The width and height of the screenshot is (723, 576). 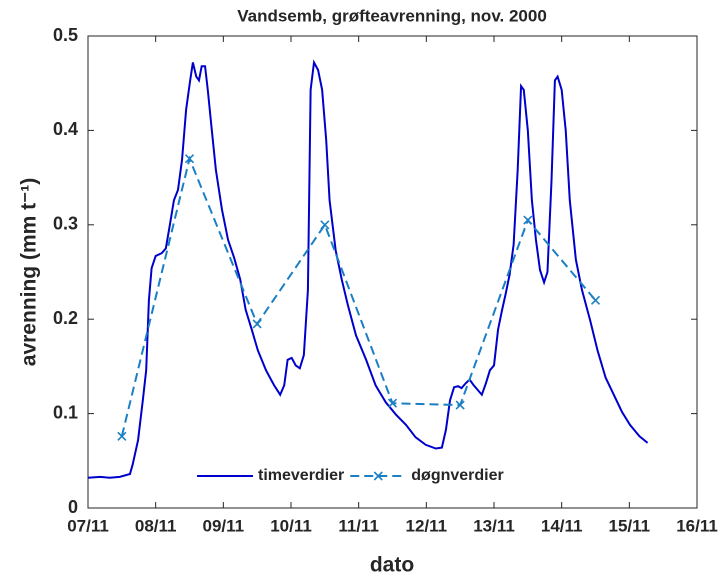 I want to click on x-tick-label: 07/11, so click(x=88, y=525).